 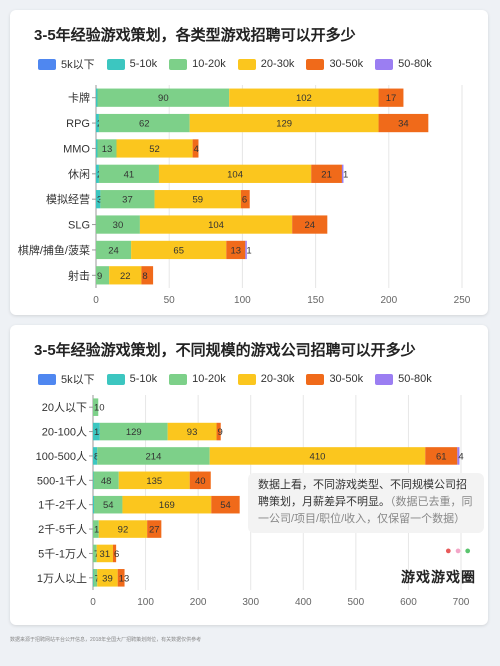 I want to click on data-label: 214, so click(x=154, y=456).